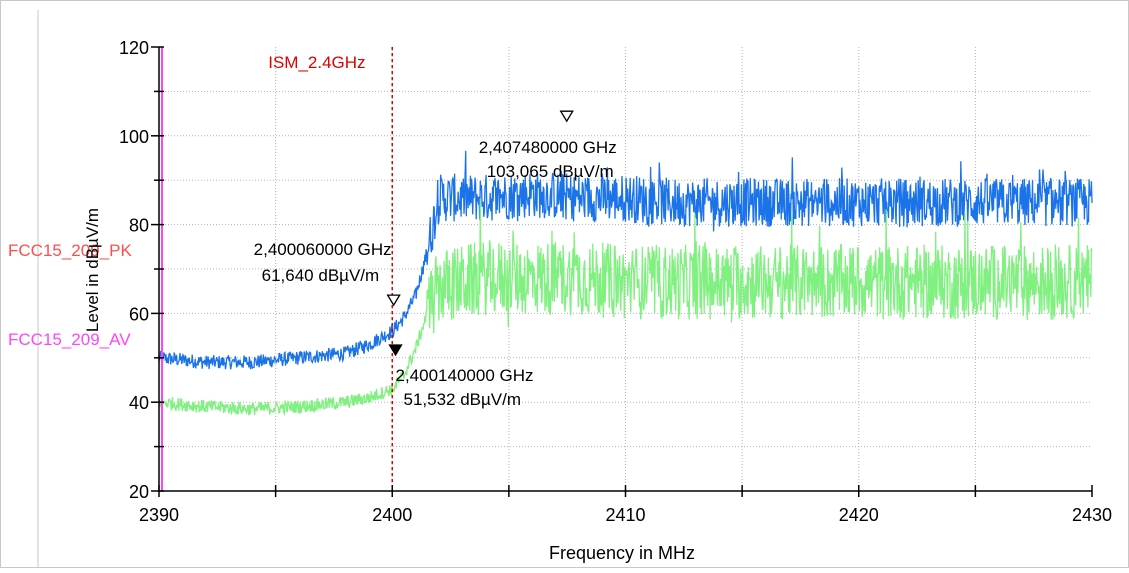  I want to click on limit-label-pk: FCC15_209_PK, so click(70, 250).